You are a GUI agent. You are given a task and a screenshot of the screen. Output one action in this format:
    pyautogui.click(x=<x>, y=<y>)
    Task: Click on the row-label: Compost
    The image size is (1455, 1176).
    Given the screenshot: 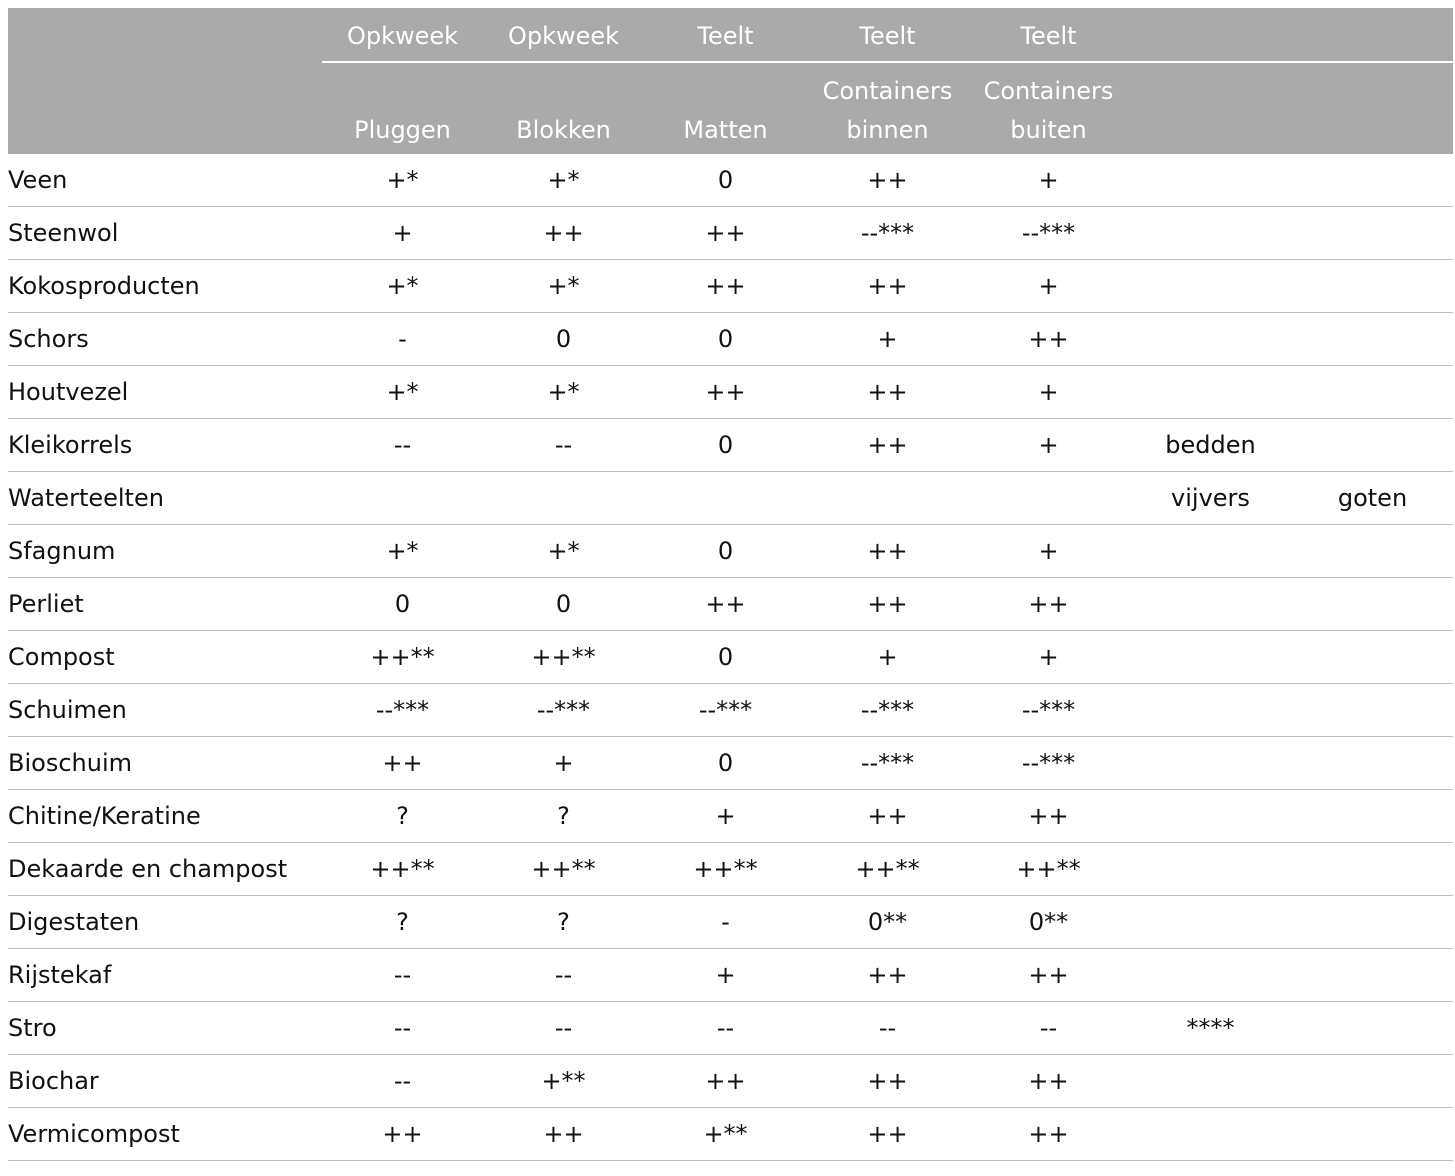 What is the action you would take?
    pyautogui.click(x=61, y=657)
    